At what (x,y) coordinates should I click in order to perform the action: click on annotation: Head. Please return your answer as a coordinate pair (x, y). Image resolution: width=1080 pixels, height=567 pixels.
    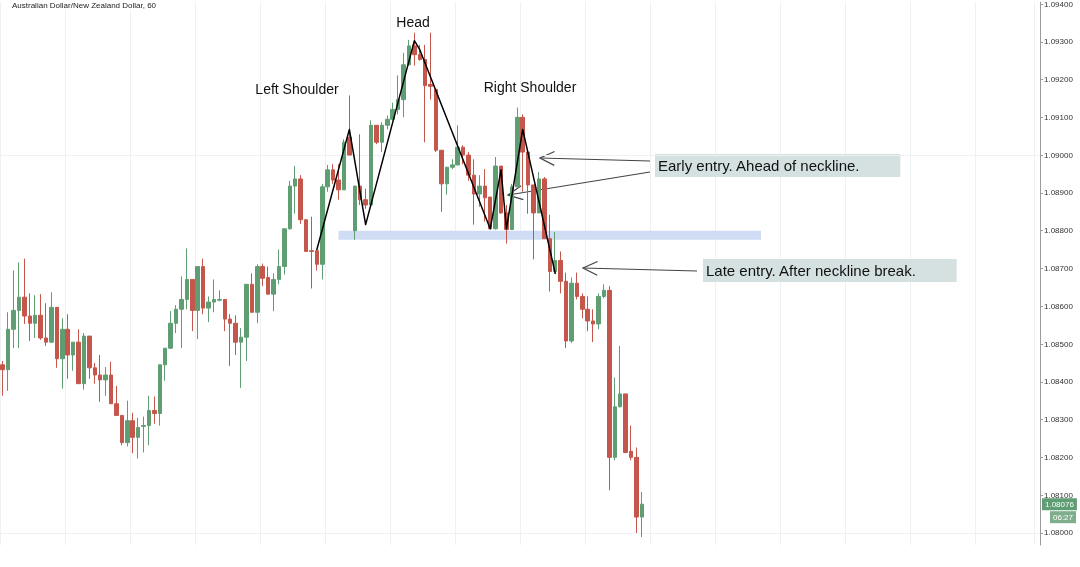
    Looking at the image, I should click on (413, 22).